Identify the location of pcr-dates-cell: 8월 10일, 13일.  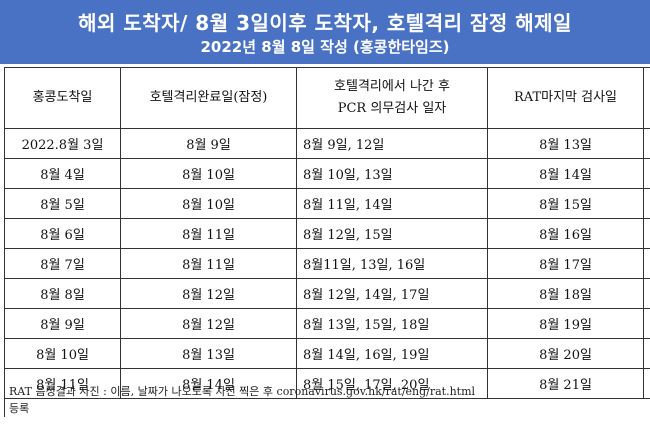
(392, 173).